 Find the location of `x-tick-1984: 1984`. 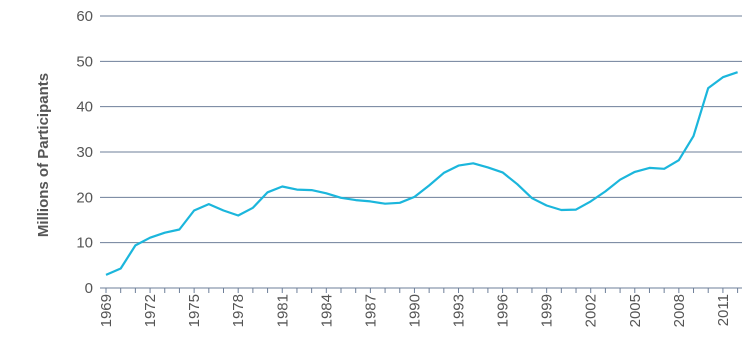

x-tick-1984: 1984 is located at coordinates (326, 310).